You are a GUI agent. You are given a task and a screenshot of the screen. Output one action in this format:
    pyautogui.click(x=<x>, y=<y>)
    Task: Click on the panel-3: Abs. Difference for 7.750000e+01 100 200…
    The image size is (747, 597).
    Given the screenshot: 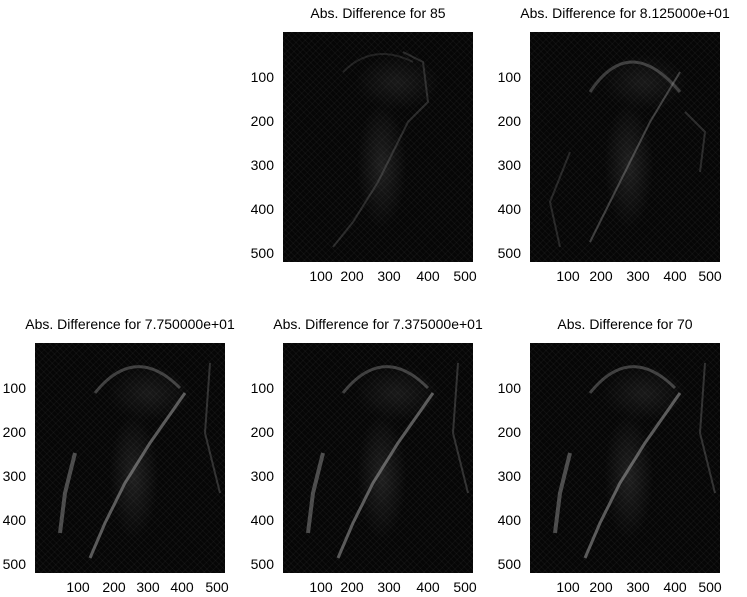 What is the action you would take?
    pyautogui.click(x=119, y=455)
    